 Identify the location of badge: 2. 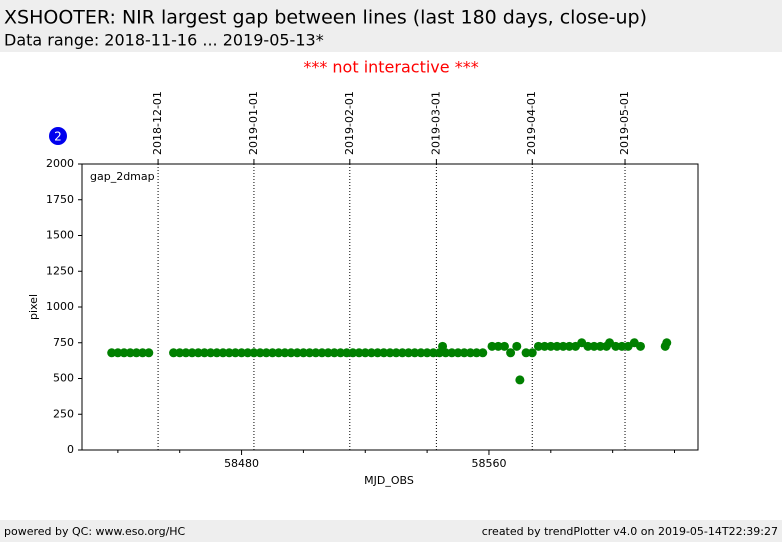
(58, 137).